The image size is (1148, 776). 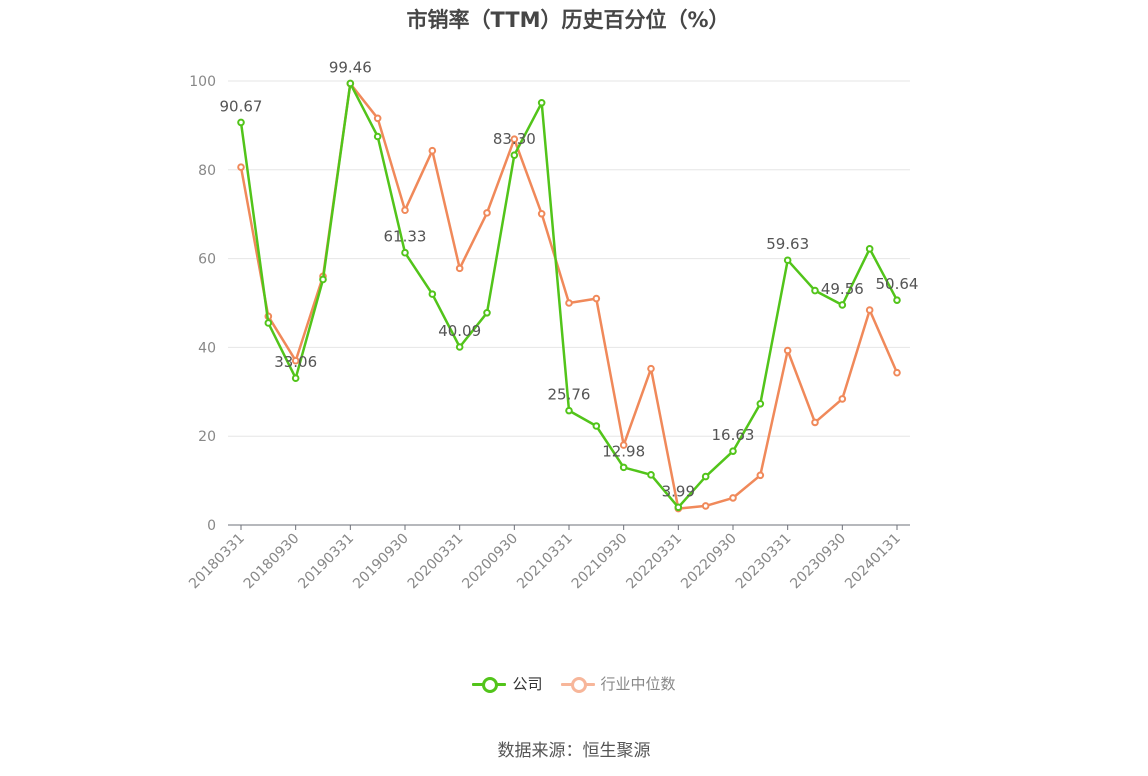 I want to click on x-tick-label: 20220331, so click(x=654, y=562).